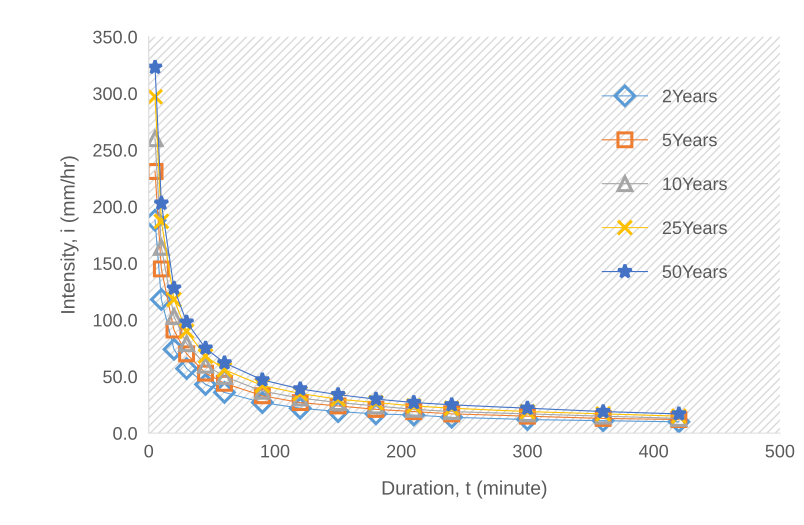  Describe the element at coordinates (689, 96) in the screenshot. I see `legend-label: 2Years` at that location.